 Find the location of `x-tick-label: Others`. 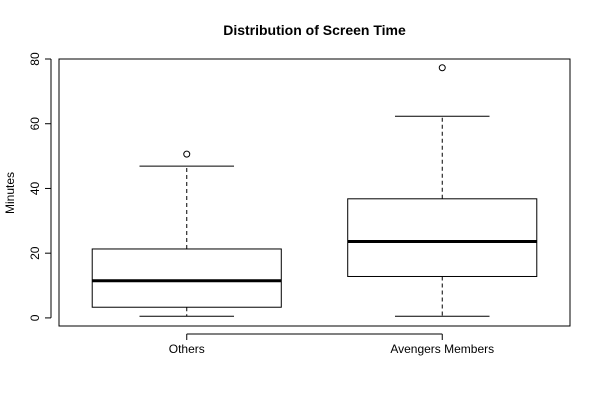

x-tick-label: Others is located at coordinates (187, 349).